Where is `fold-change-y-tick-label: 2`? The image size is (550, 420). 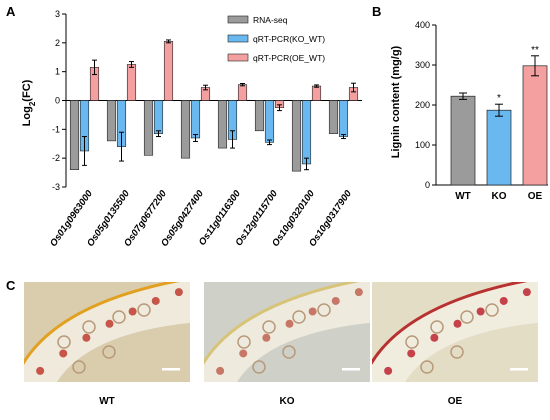 fold-change-y-tick-label: 2 is located at coordinates (57, 43).